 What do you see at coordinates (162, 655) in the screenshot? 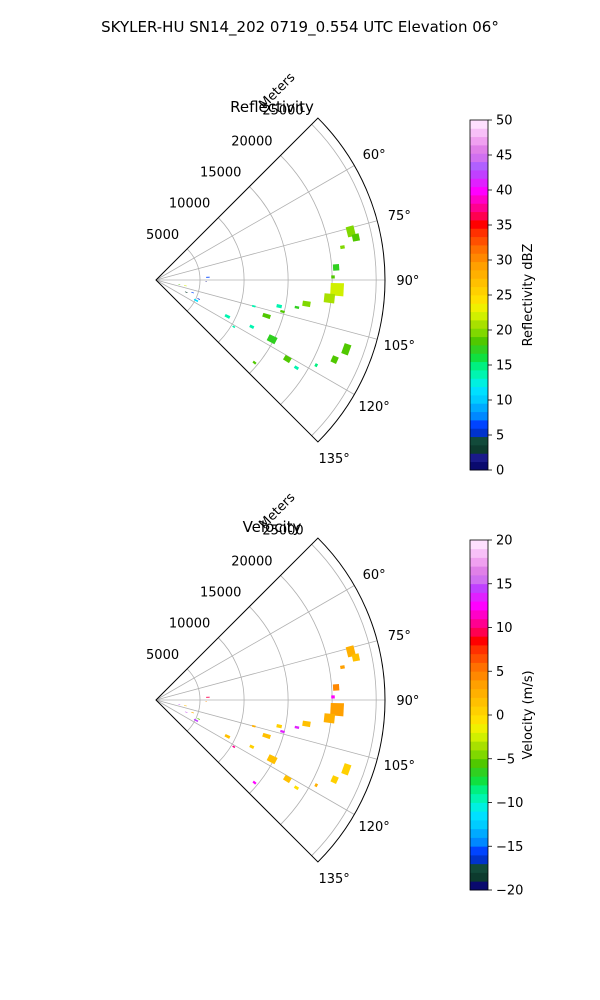
I see `range-tick-label: 5000` at bounding box center [162, 655].